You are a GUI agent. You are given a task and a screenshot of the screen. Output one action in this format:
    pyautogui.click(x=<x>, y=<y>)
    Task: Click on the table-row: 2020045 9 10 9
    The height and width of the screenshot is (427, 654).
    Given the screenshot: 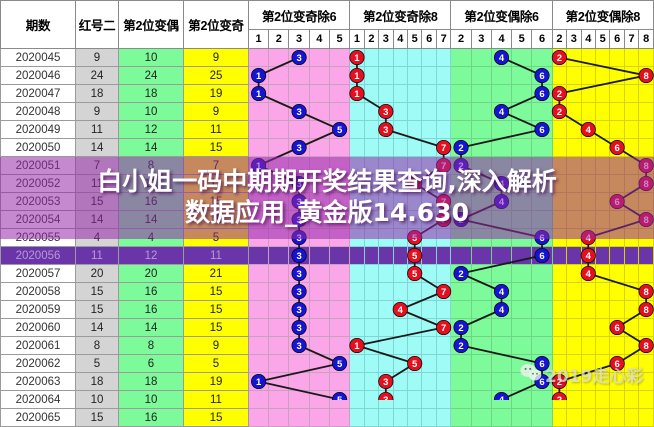 What is the action you would take?
    pyautogui.click(x=327, y=57)
    